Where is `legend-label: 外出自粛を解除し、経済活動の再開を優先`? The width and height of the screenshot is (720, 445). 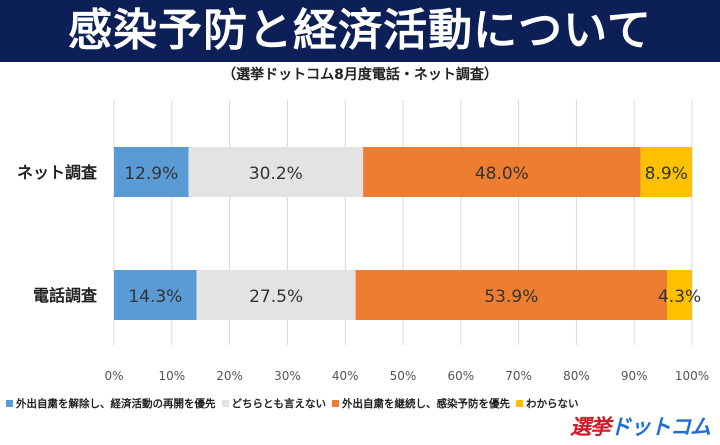
legend-label: 外出自粛を解除し、経済活動の再開を優先 is located at coordinates (116, 404).